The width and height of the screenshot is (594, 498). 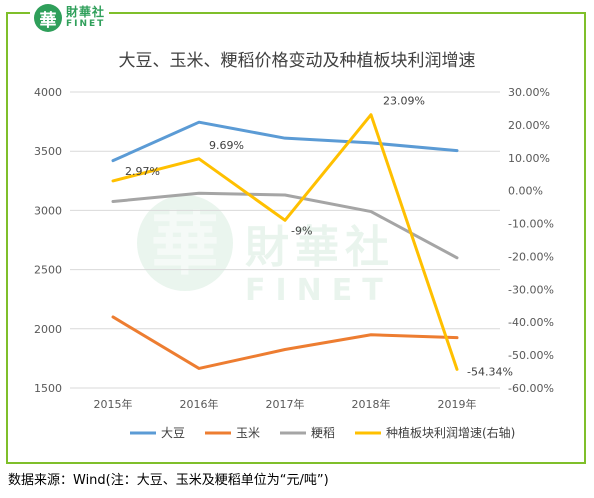 I want to click on left-axis-tick-label: 3000, so click(x=48, y=210).